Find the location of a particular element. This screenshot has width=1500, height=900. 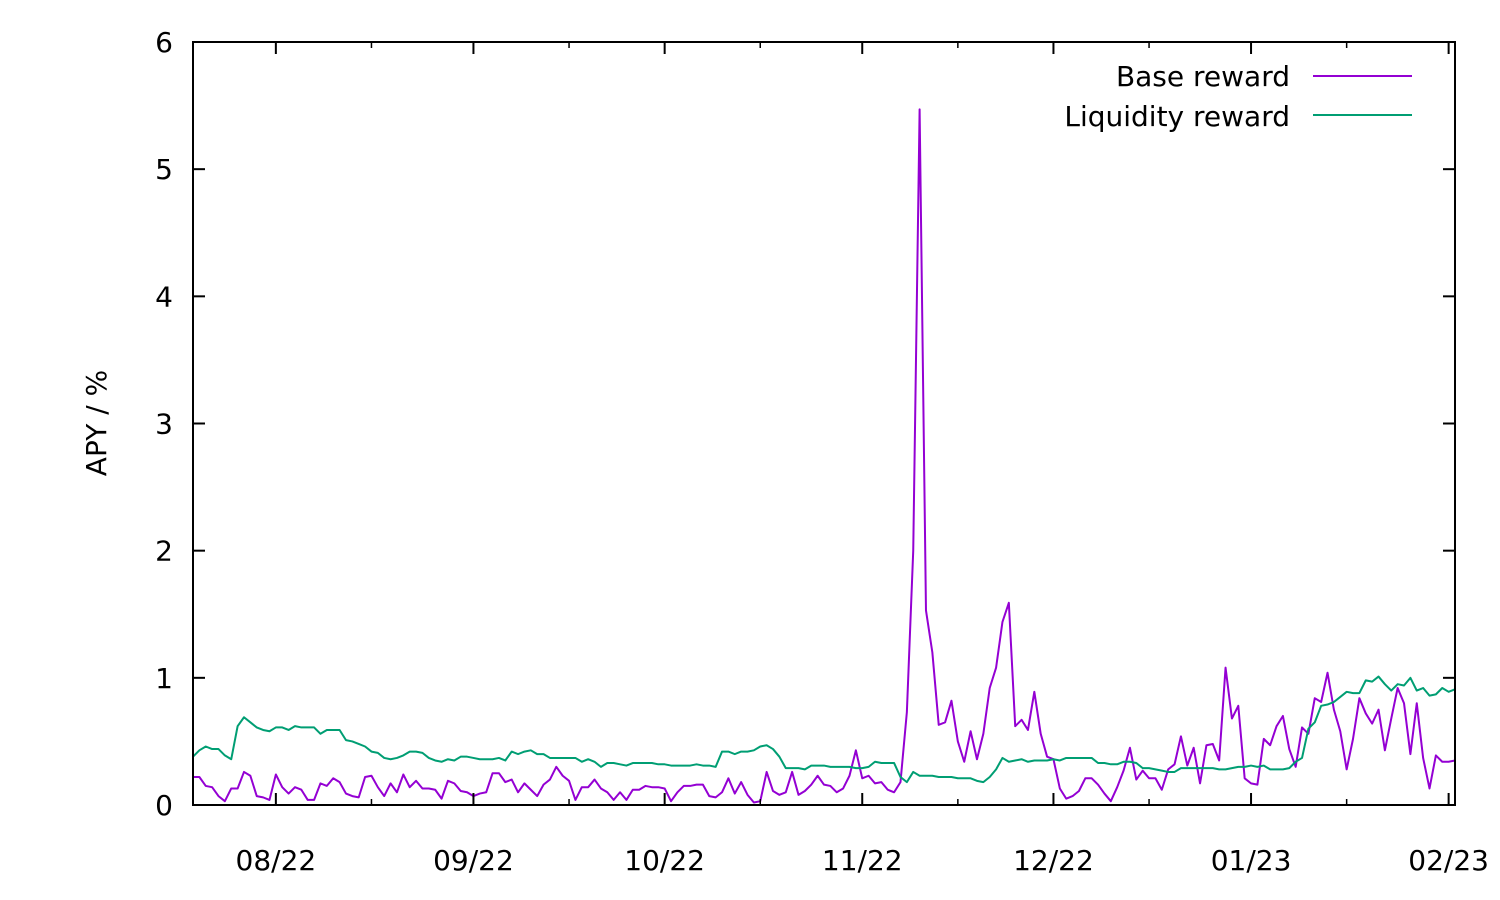

y-tick-label: 3 is located at coordinates (164, 424).